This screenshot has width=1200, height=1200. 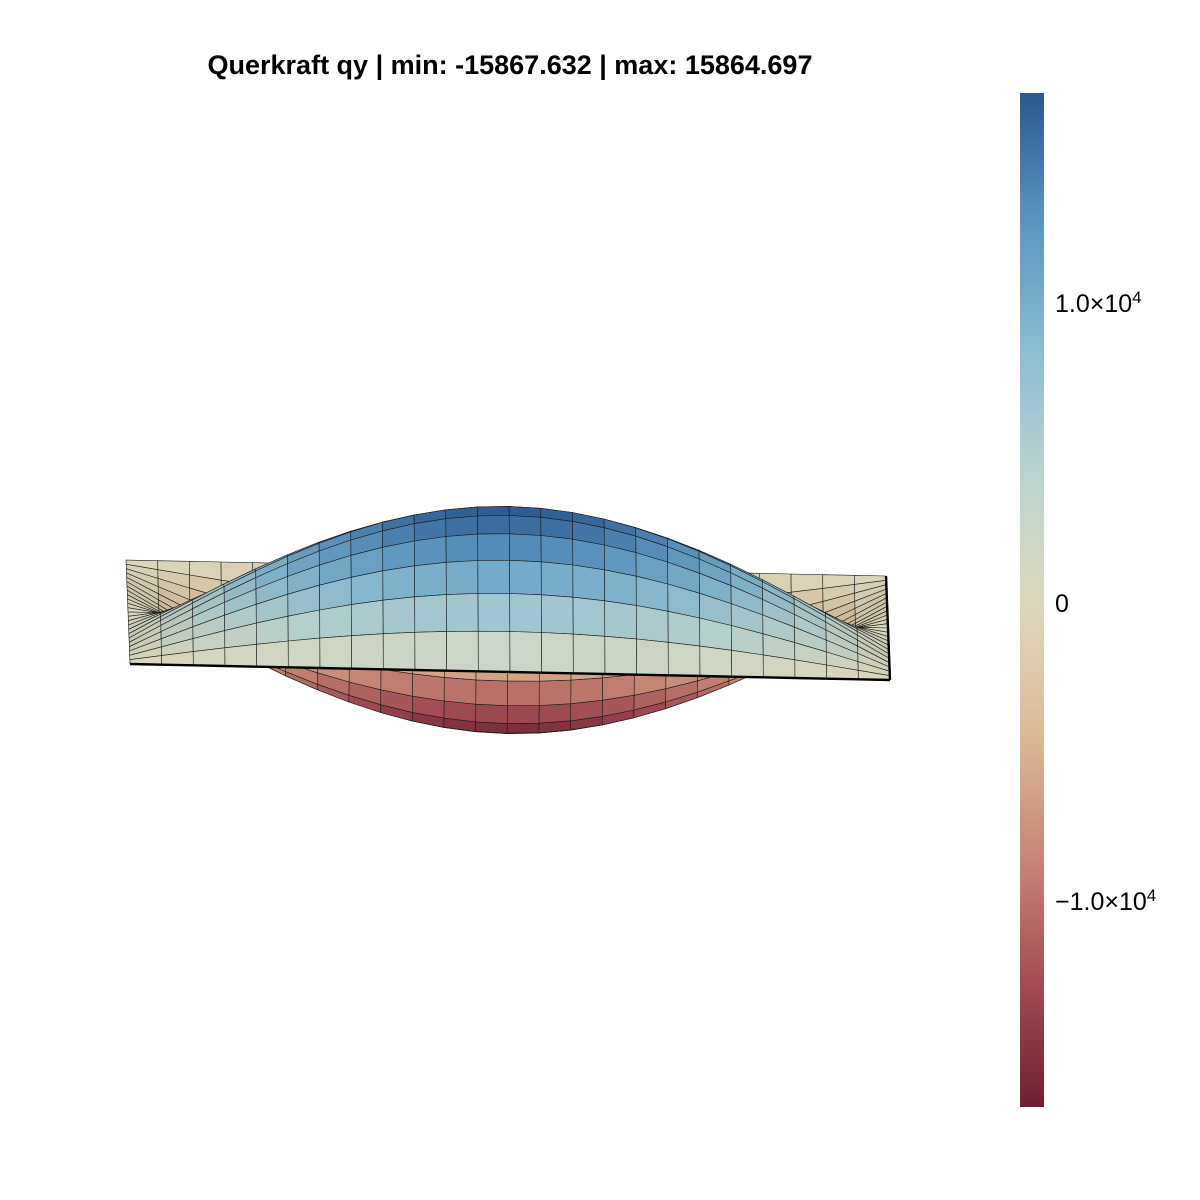 I want to click on surface-plot, so click(x=508, y=620).